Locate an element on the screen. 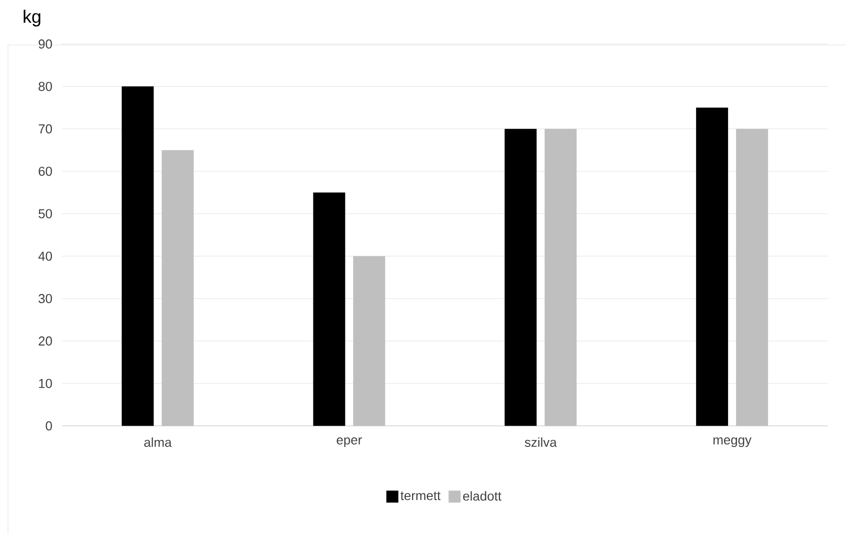  y-tick-label: 80 is located at coordinates (45, 87).